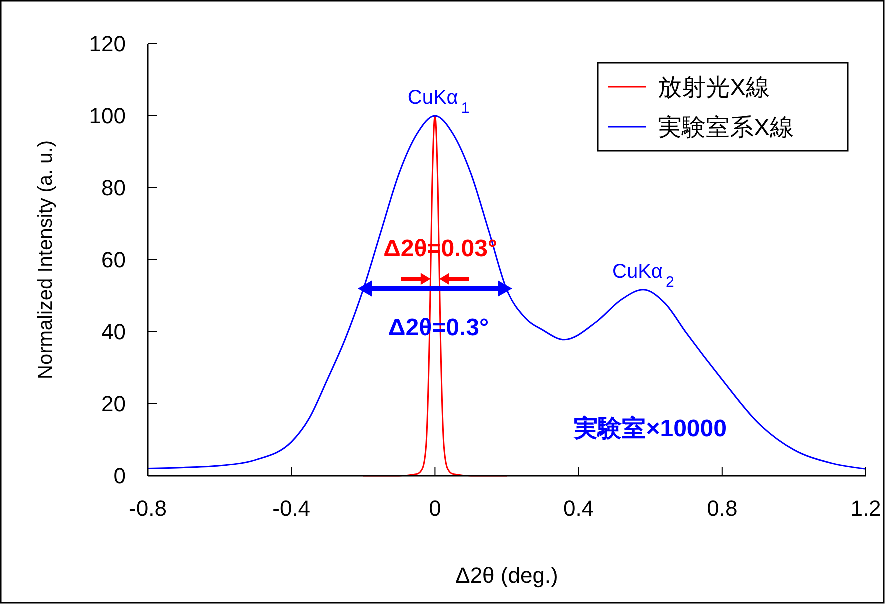 Image resolution: width=885 pixels, height=604 pixels. What do you see at coordinates (114, 332) in the screenshot?
I see `y-tick-label: 40` at bounding box center [114, 332].